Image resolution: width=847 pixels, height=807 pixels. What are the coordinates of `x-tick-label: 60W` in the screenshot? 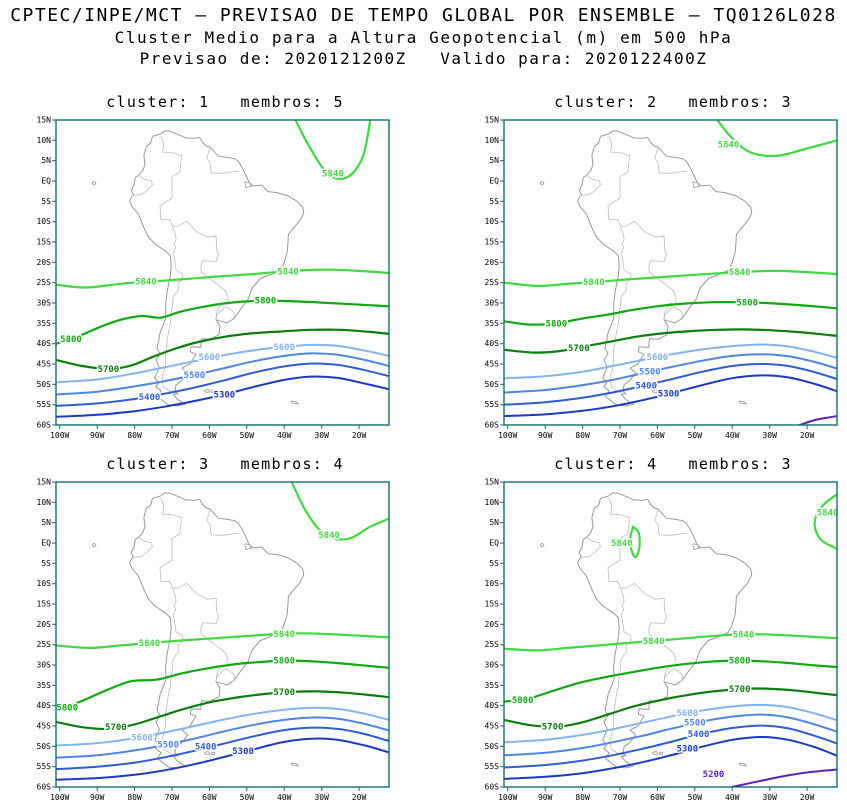 It's located at (209, 435).